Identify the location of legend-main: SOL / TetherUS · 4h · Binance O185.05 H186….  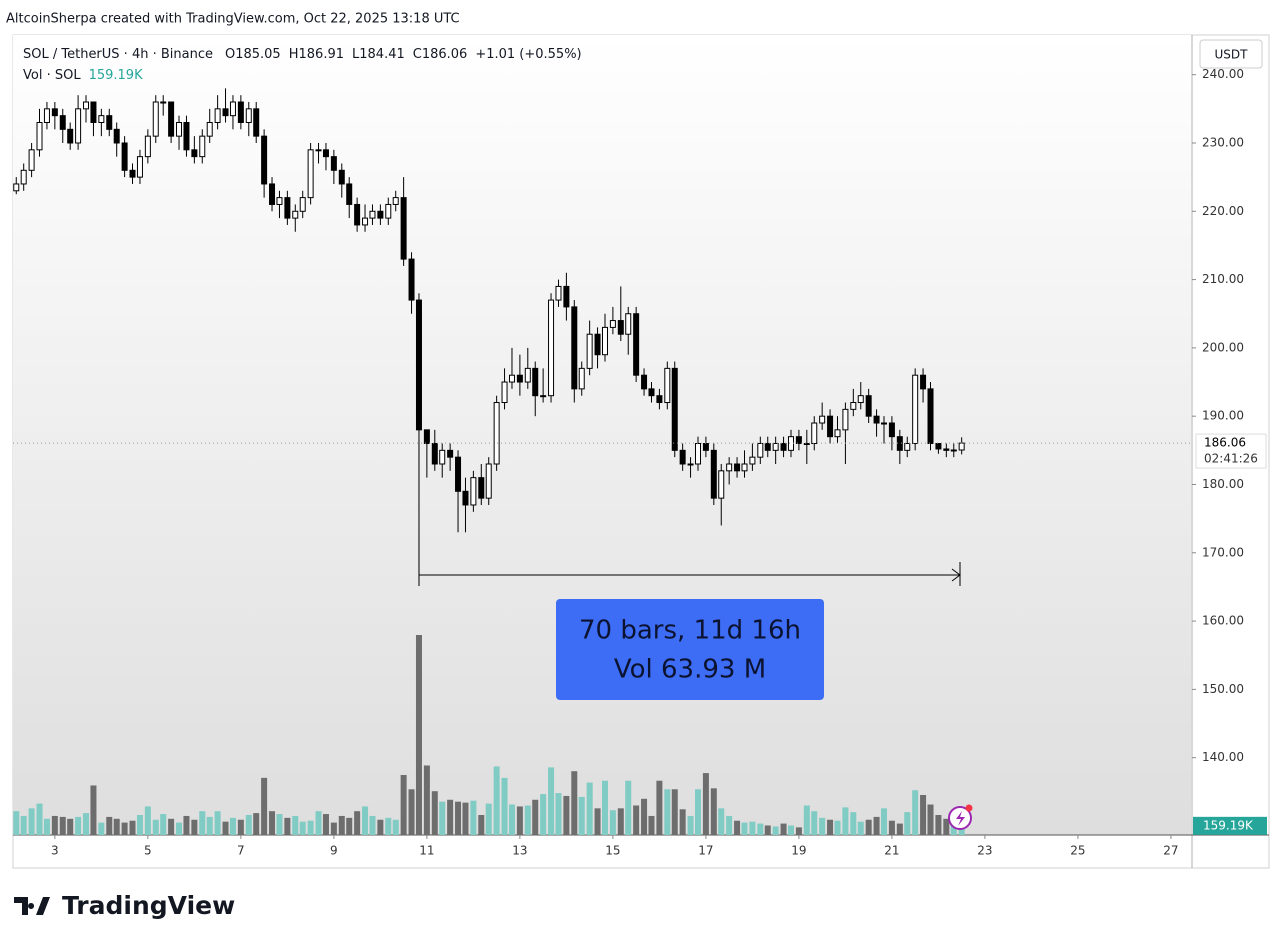
(302, 54).